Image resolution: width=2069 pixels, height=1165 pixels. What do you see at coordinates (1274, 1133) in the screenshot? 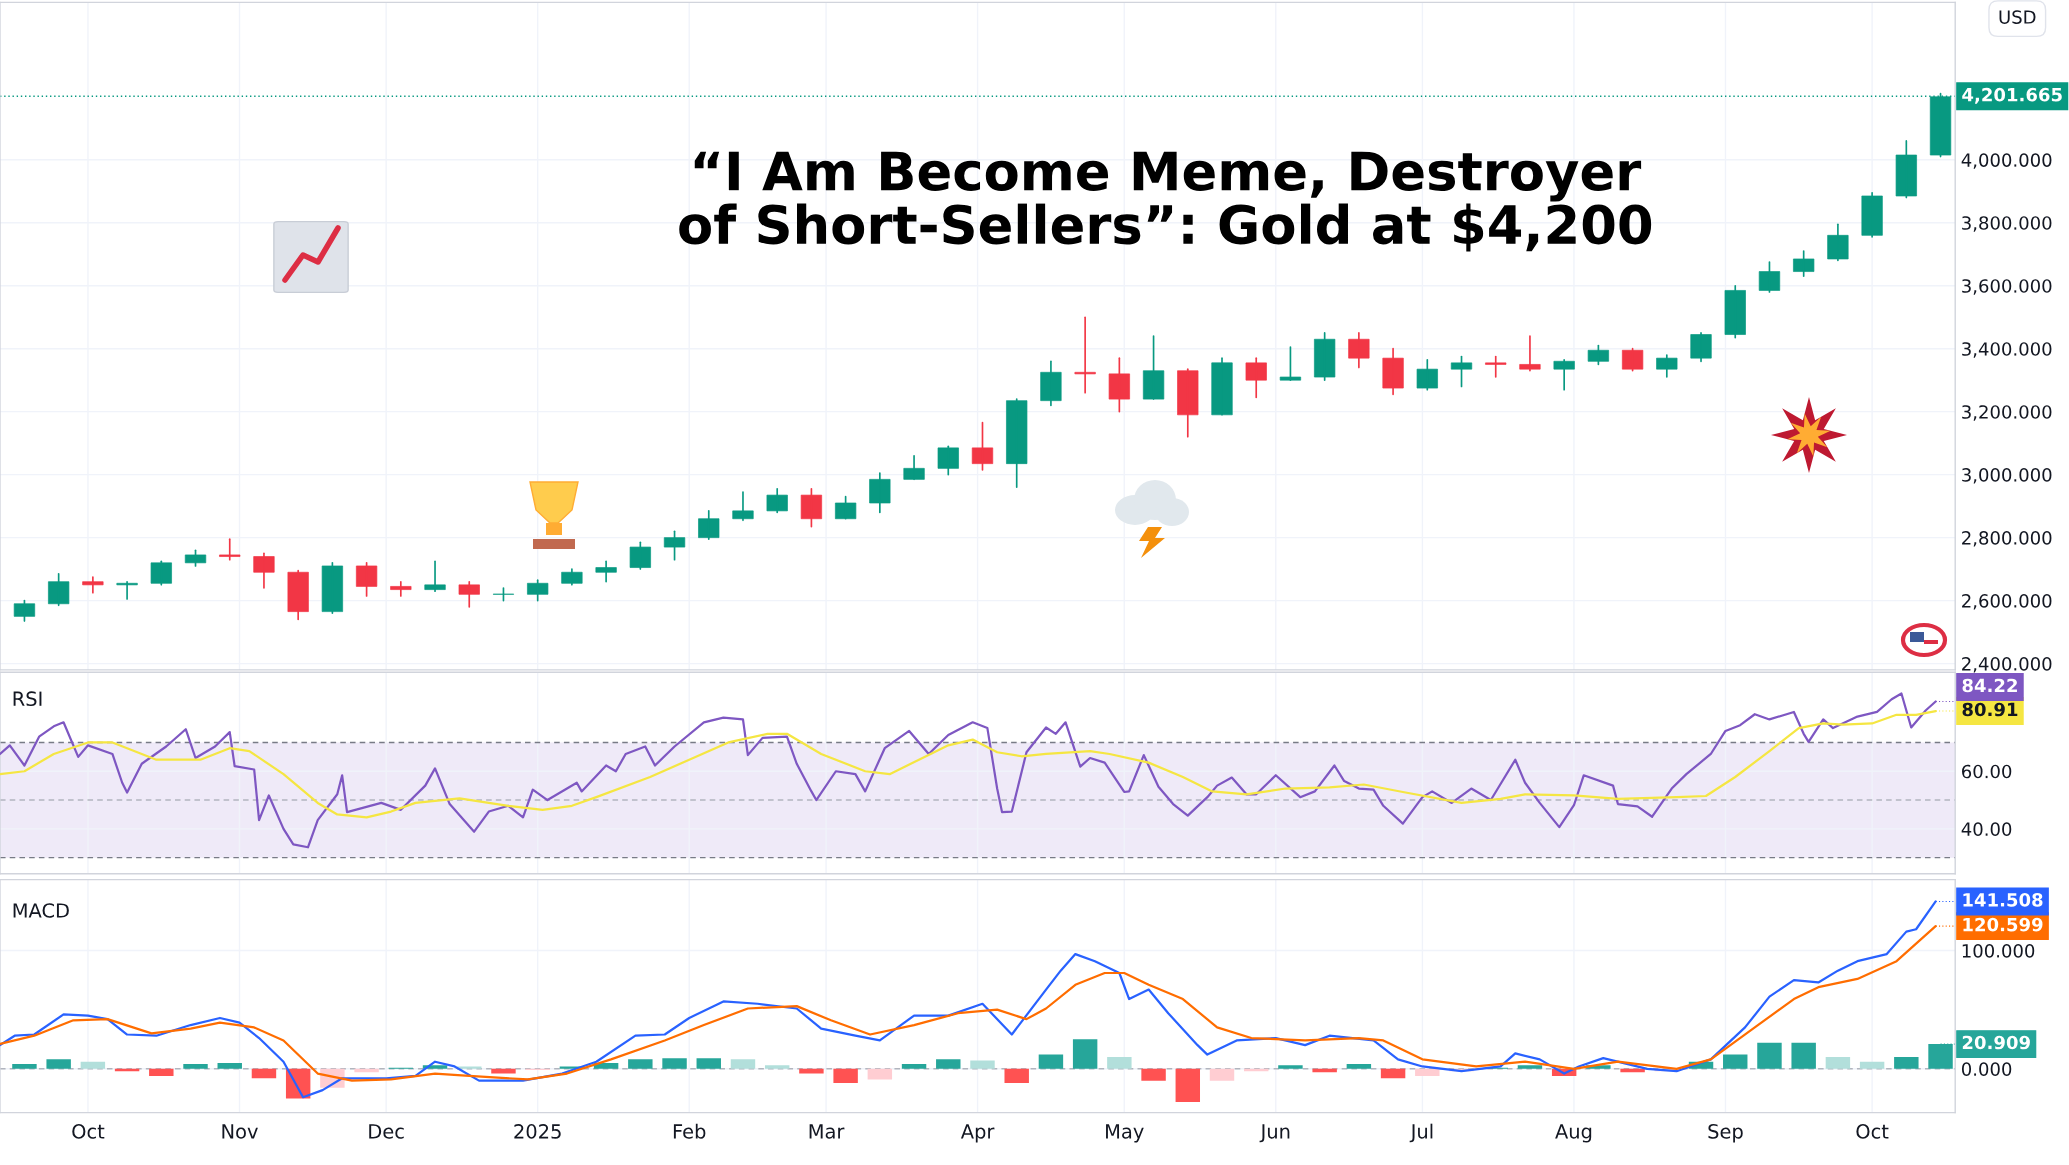
I see `x-tick-label: Jun` at bounding box center [1274, 1133].